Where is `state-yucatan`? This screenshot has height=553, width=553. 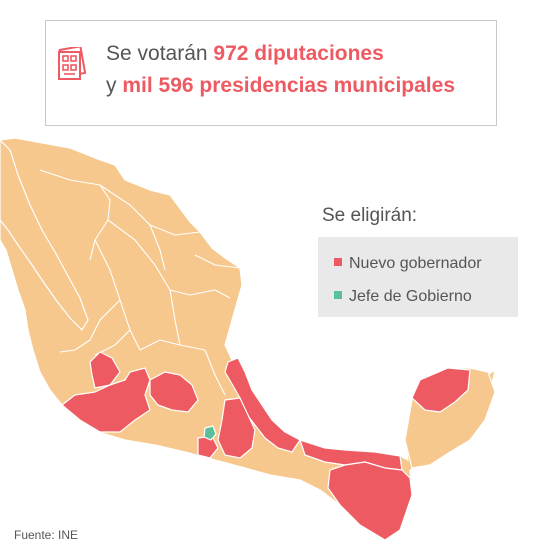 state-yucatan is located at coordinates (441, 390).